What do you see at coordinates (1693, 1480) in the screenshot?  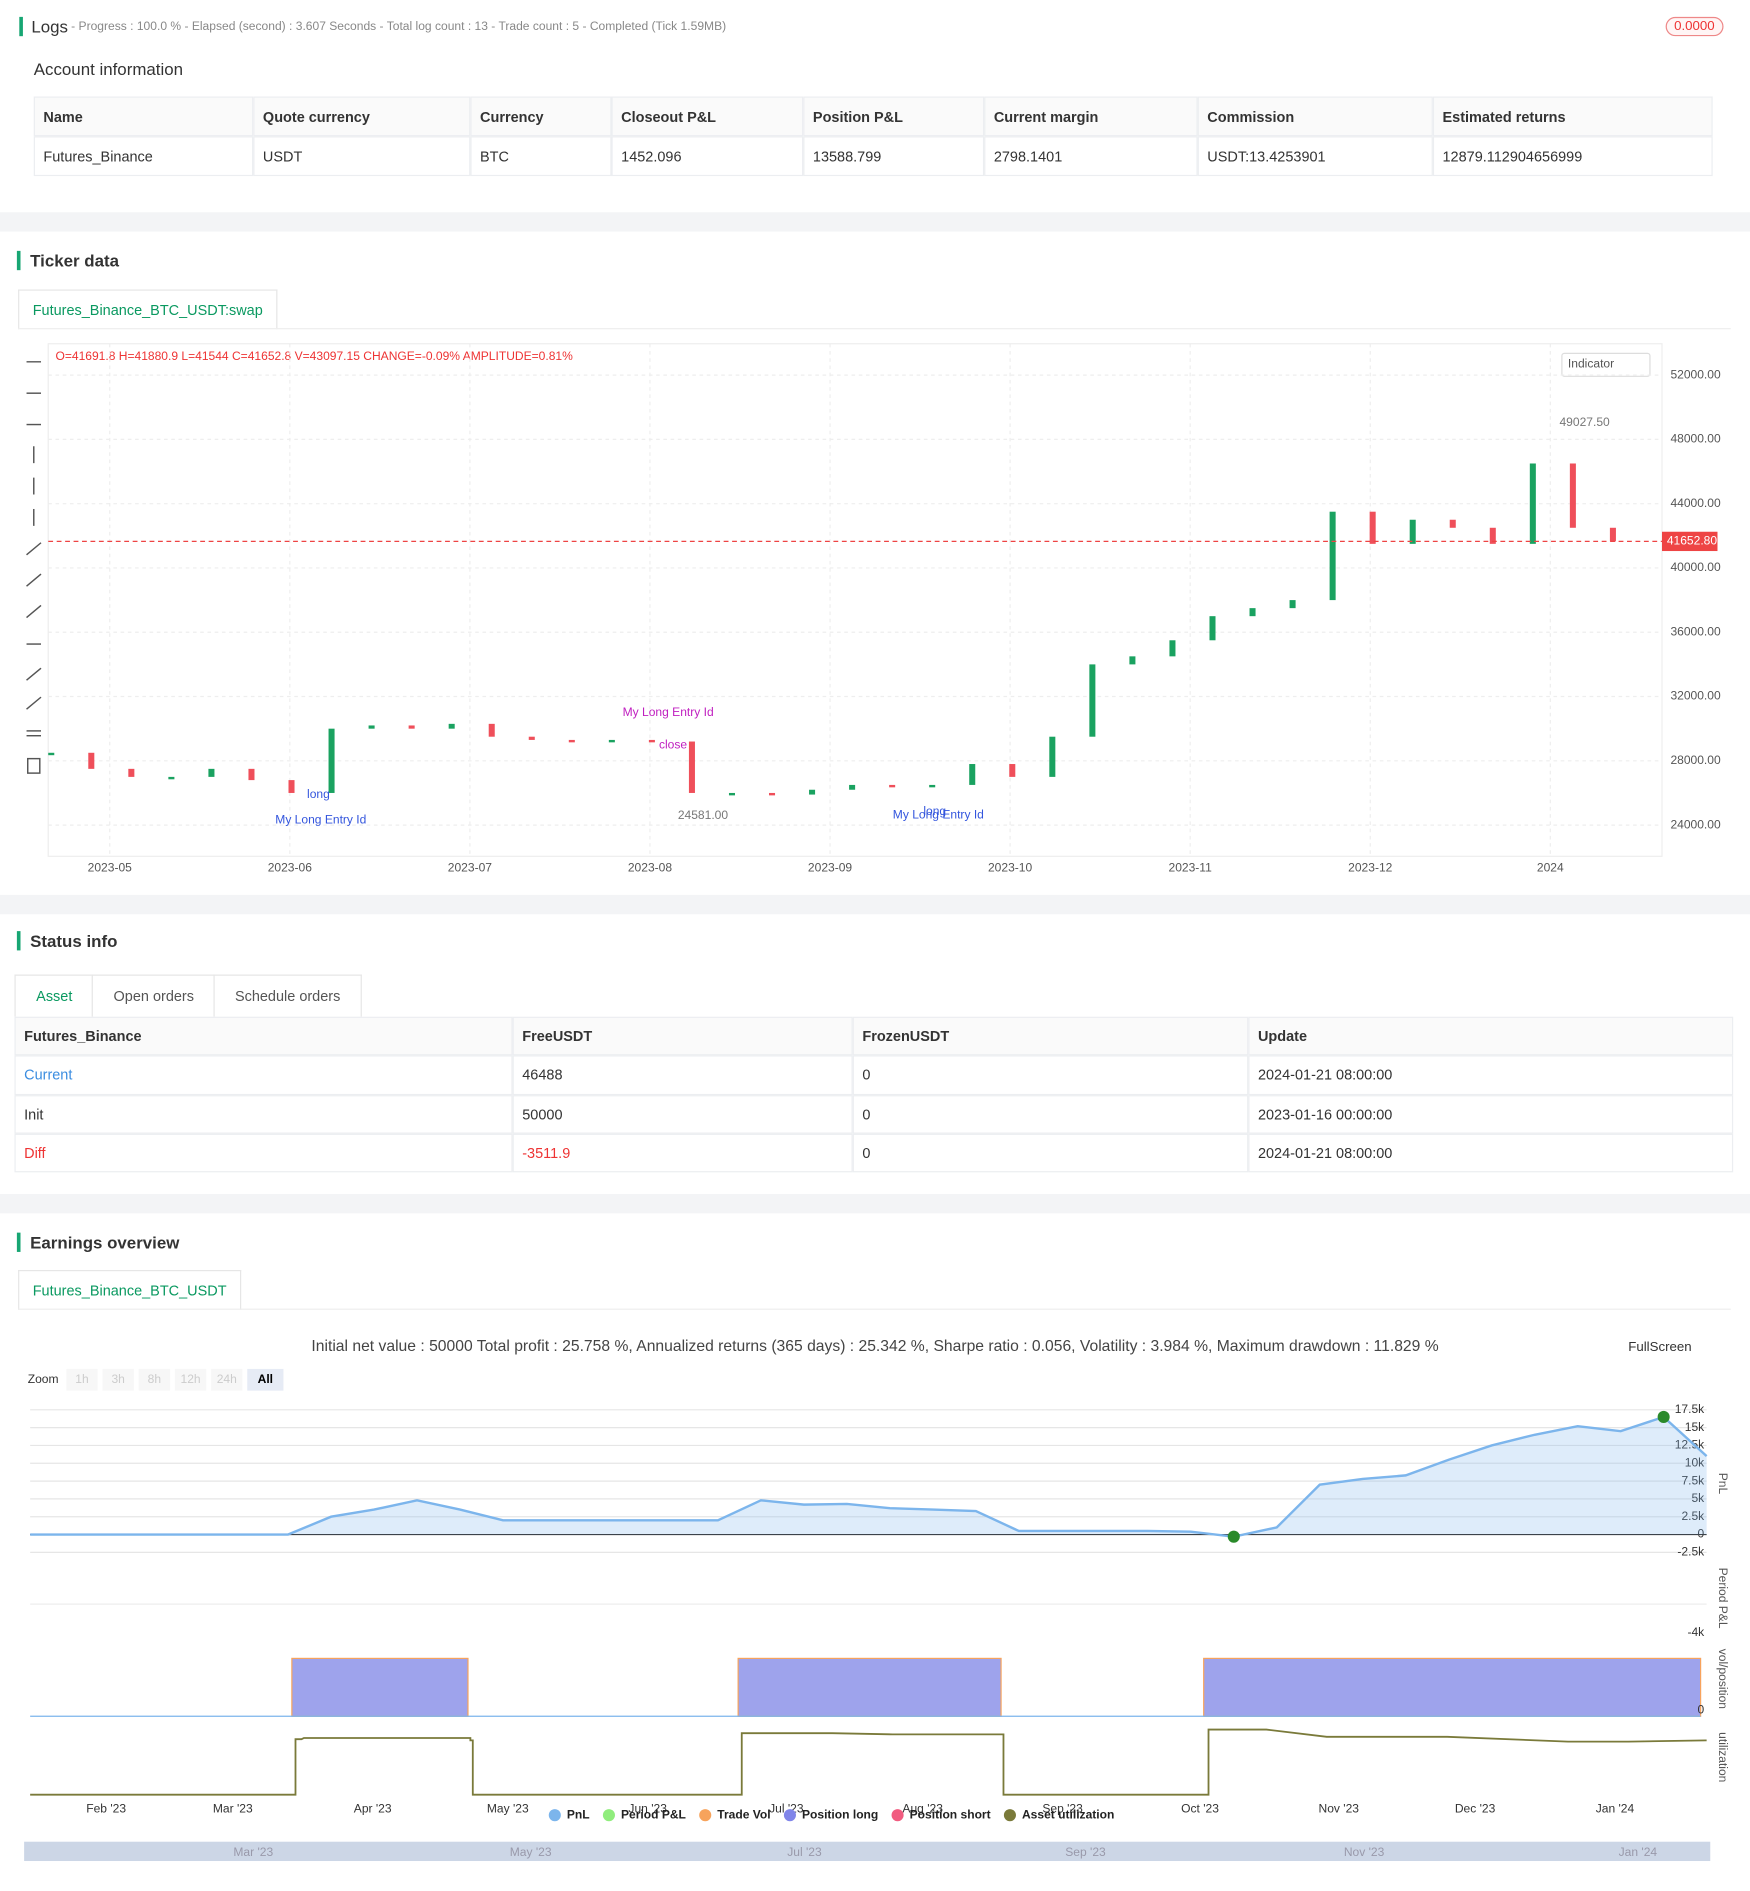 I see `y-tick-label: 7.5k` at bounding box center [1693, 1480].